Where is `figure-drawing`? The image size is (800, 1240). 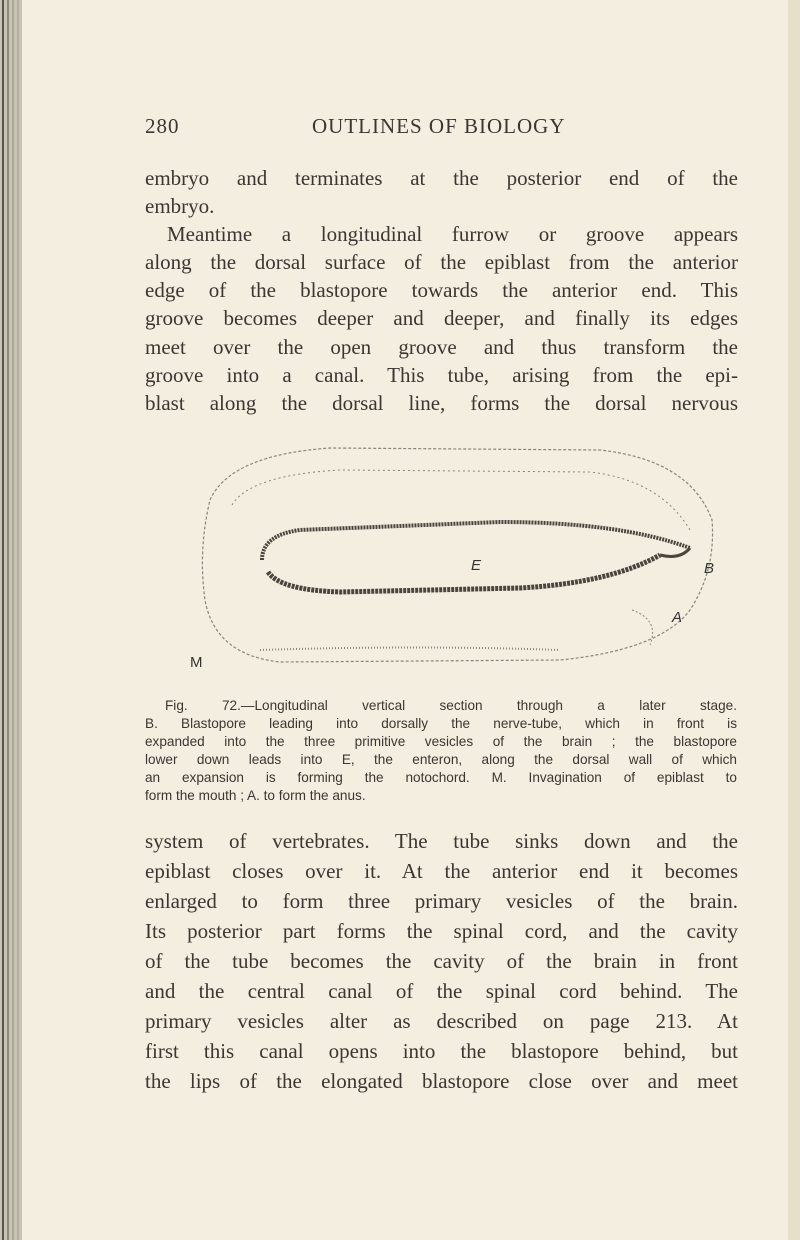 figure-drawing is located at coordinates (457, 555).